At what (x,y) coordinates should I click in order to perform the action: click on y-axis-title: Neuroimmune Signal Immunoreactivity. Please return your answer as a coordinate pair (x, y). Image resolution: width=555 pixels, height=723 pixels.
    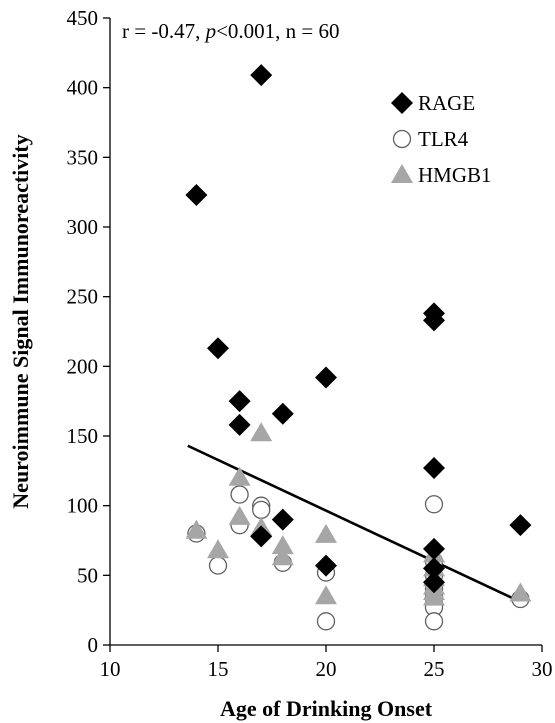
    Looking at the image, I should click on (20, 321).